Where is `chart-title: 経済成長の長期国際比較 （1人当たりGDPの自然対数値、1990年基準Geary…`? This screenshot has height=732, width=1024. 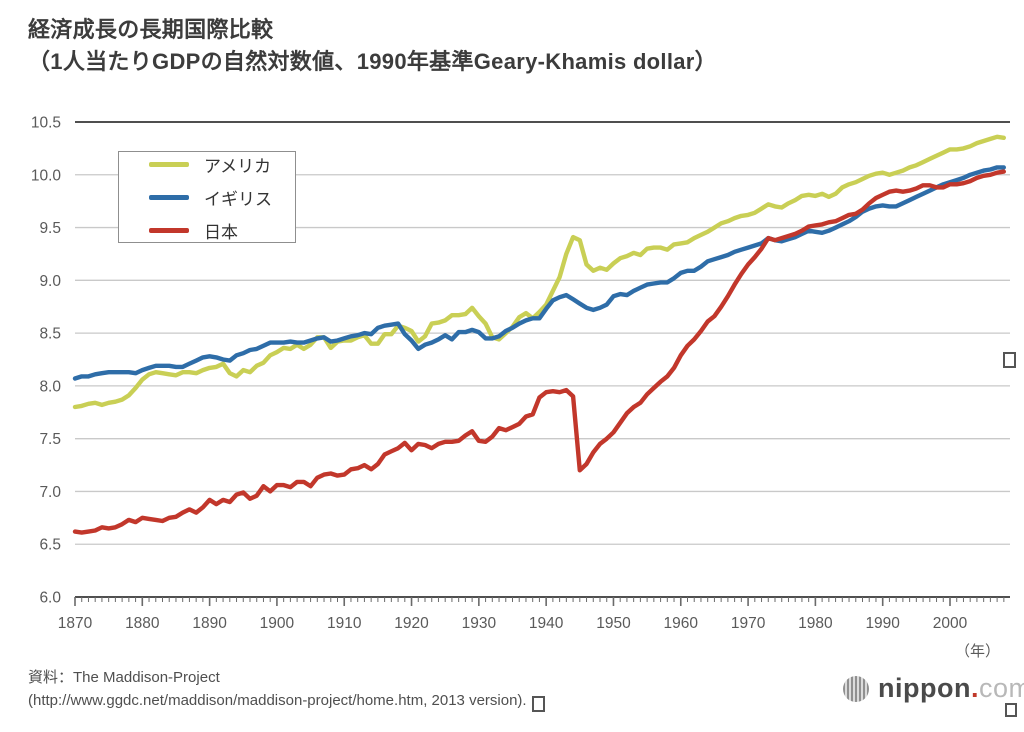
chart-title: 経済成長の長期国際比較 （1人当たりGDPの自然対数値、1990年基準Geary… is located at coordinates (372, 46).